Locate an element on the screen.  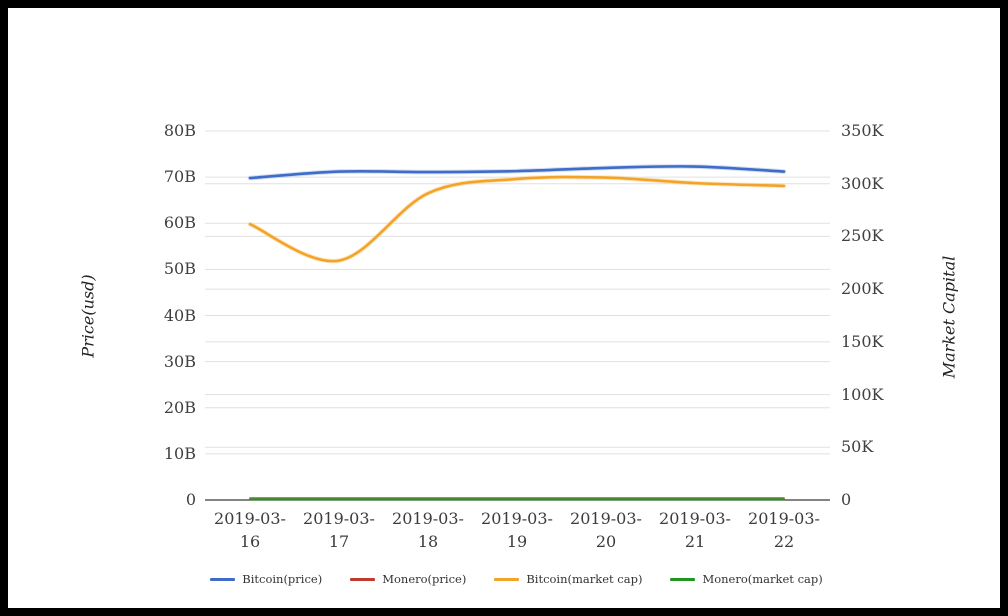
y-left-tick: 70B is located at coordinates (179, 177).